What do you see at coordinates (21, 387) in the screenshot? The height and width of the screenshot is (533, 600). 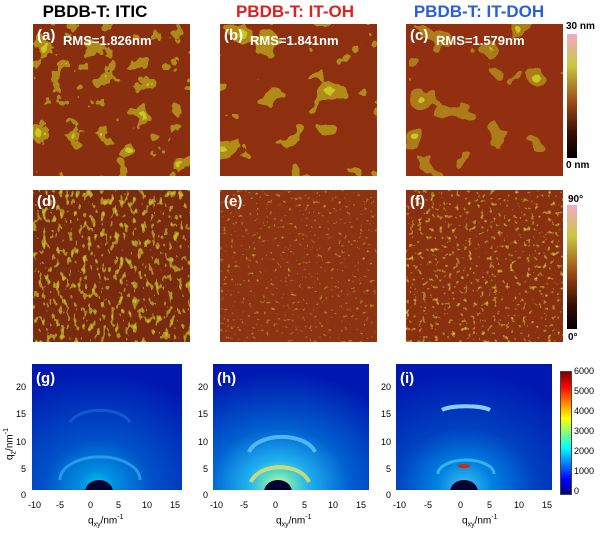 I see `y-tick-20-g: 20` at bounding box center [21, 387].